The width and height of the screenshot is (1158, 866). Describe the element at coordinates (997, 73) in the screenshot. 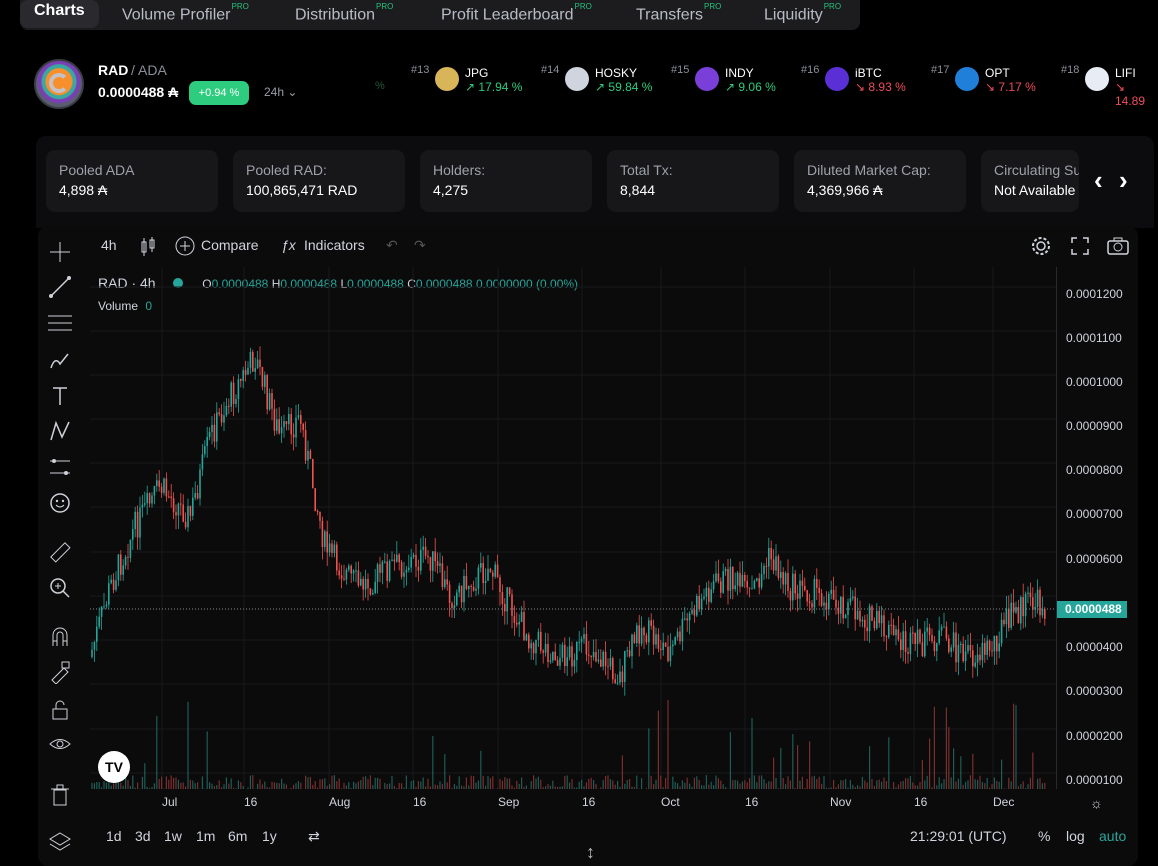

I see `ticker-token-name: OPT` at that location.